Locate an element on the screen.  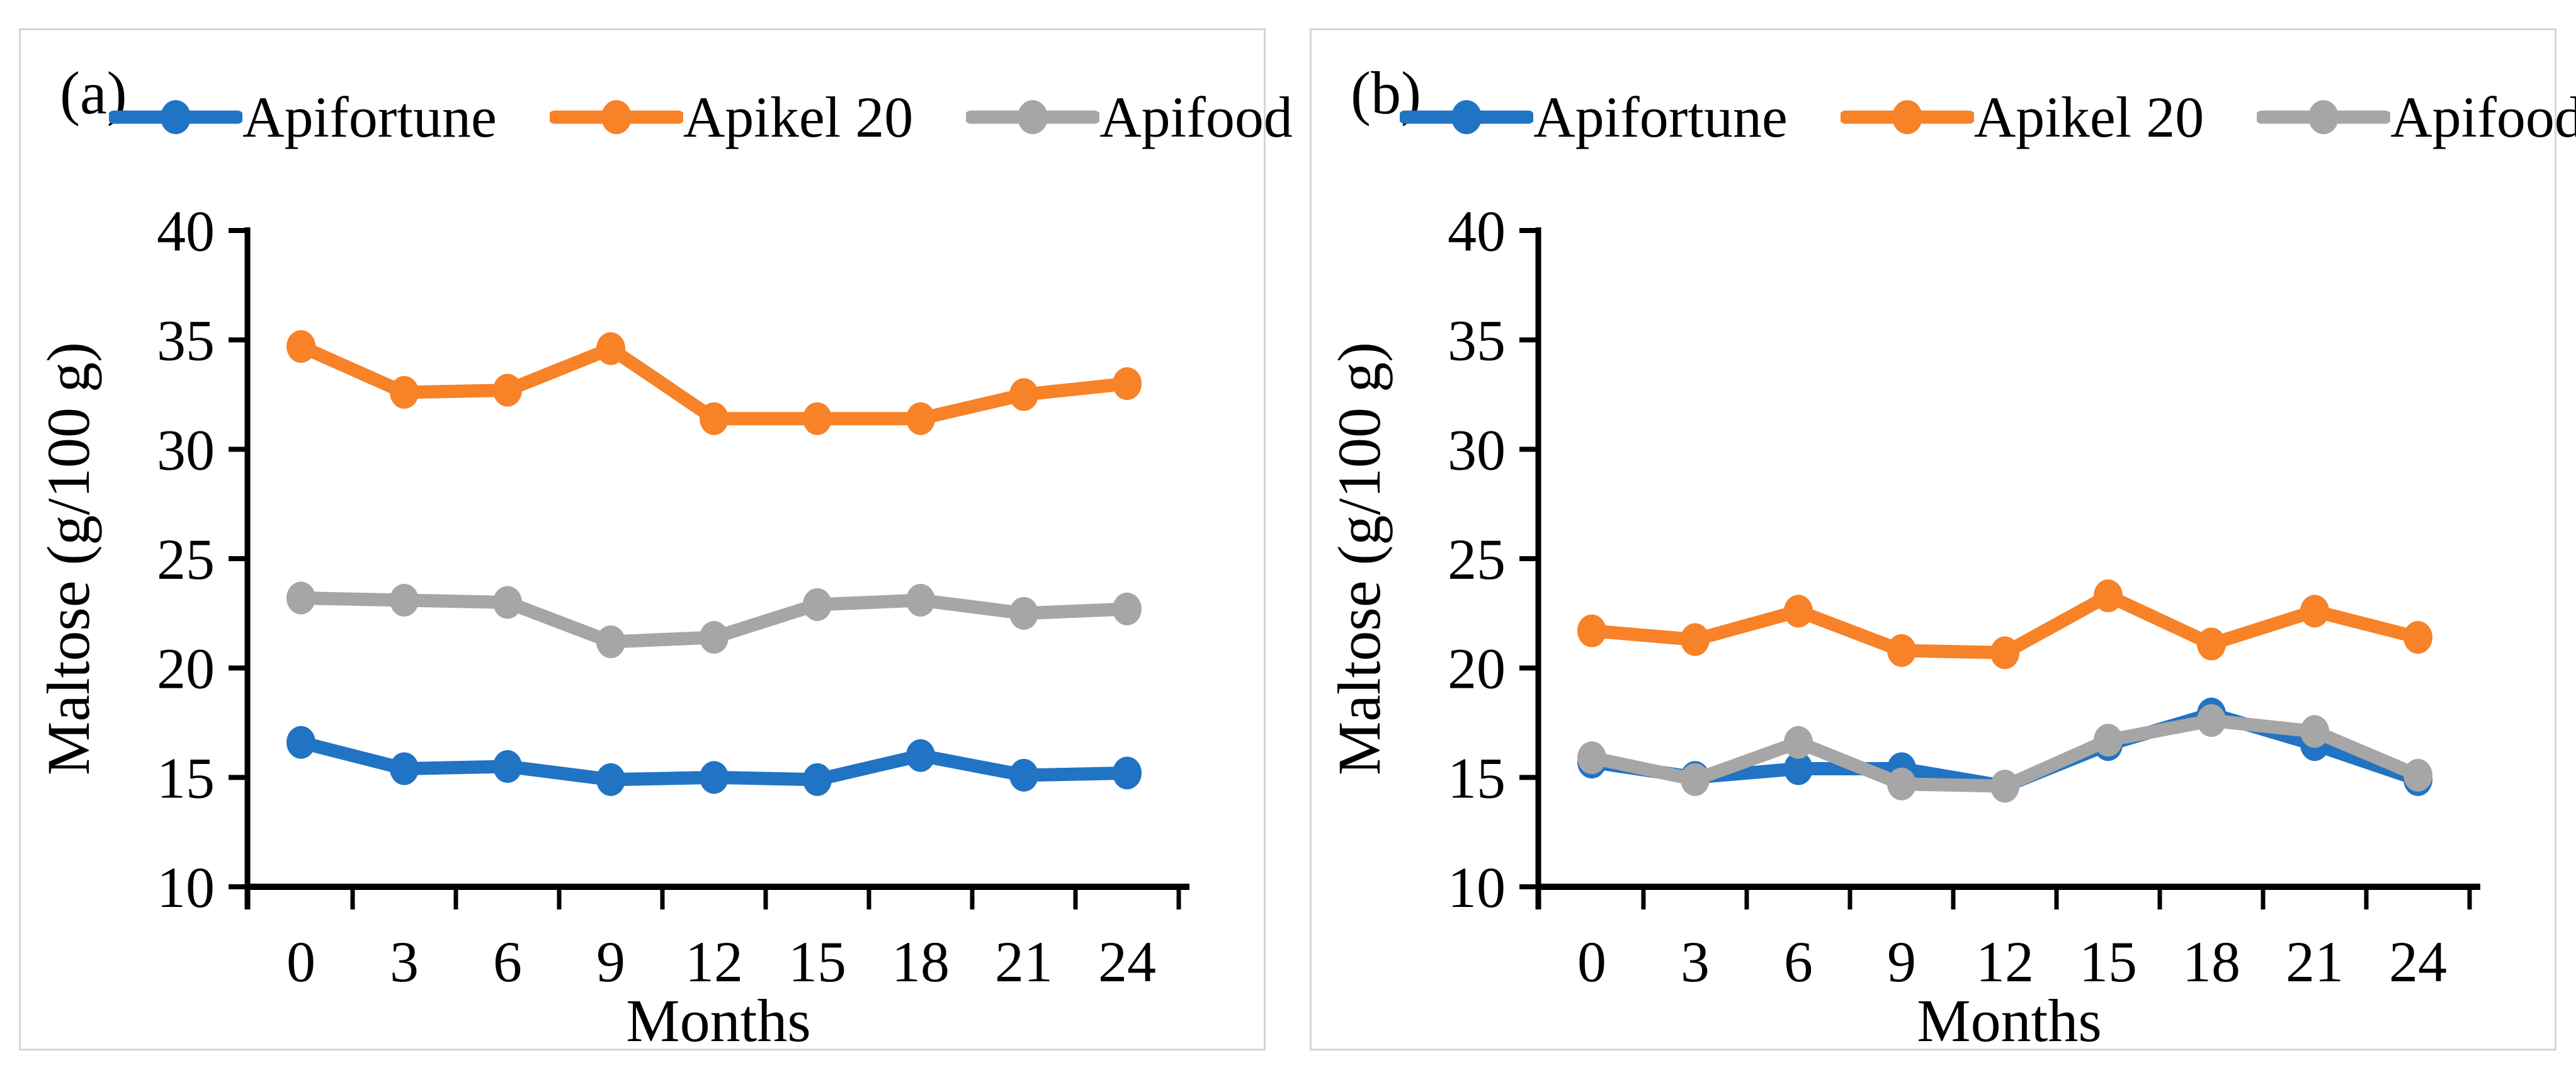
panel-b-legend: Apifortune Apikel 20 Apifood is located at coordinates (1988, 117).